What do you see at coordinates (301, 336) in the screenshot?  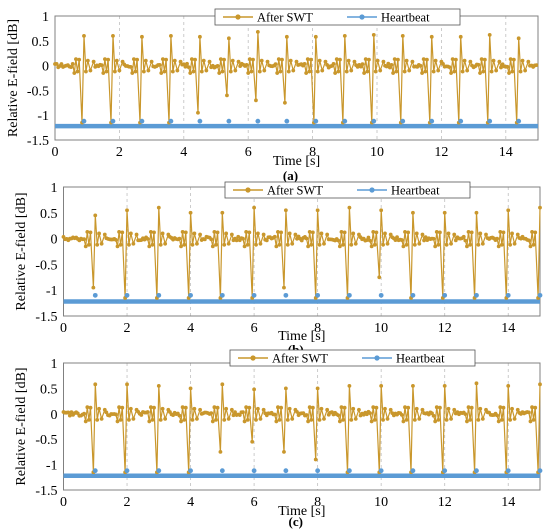 I see `x-axis-label: Time [s]` at bounding box center [301, 336].